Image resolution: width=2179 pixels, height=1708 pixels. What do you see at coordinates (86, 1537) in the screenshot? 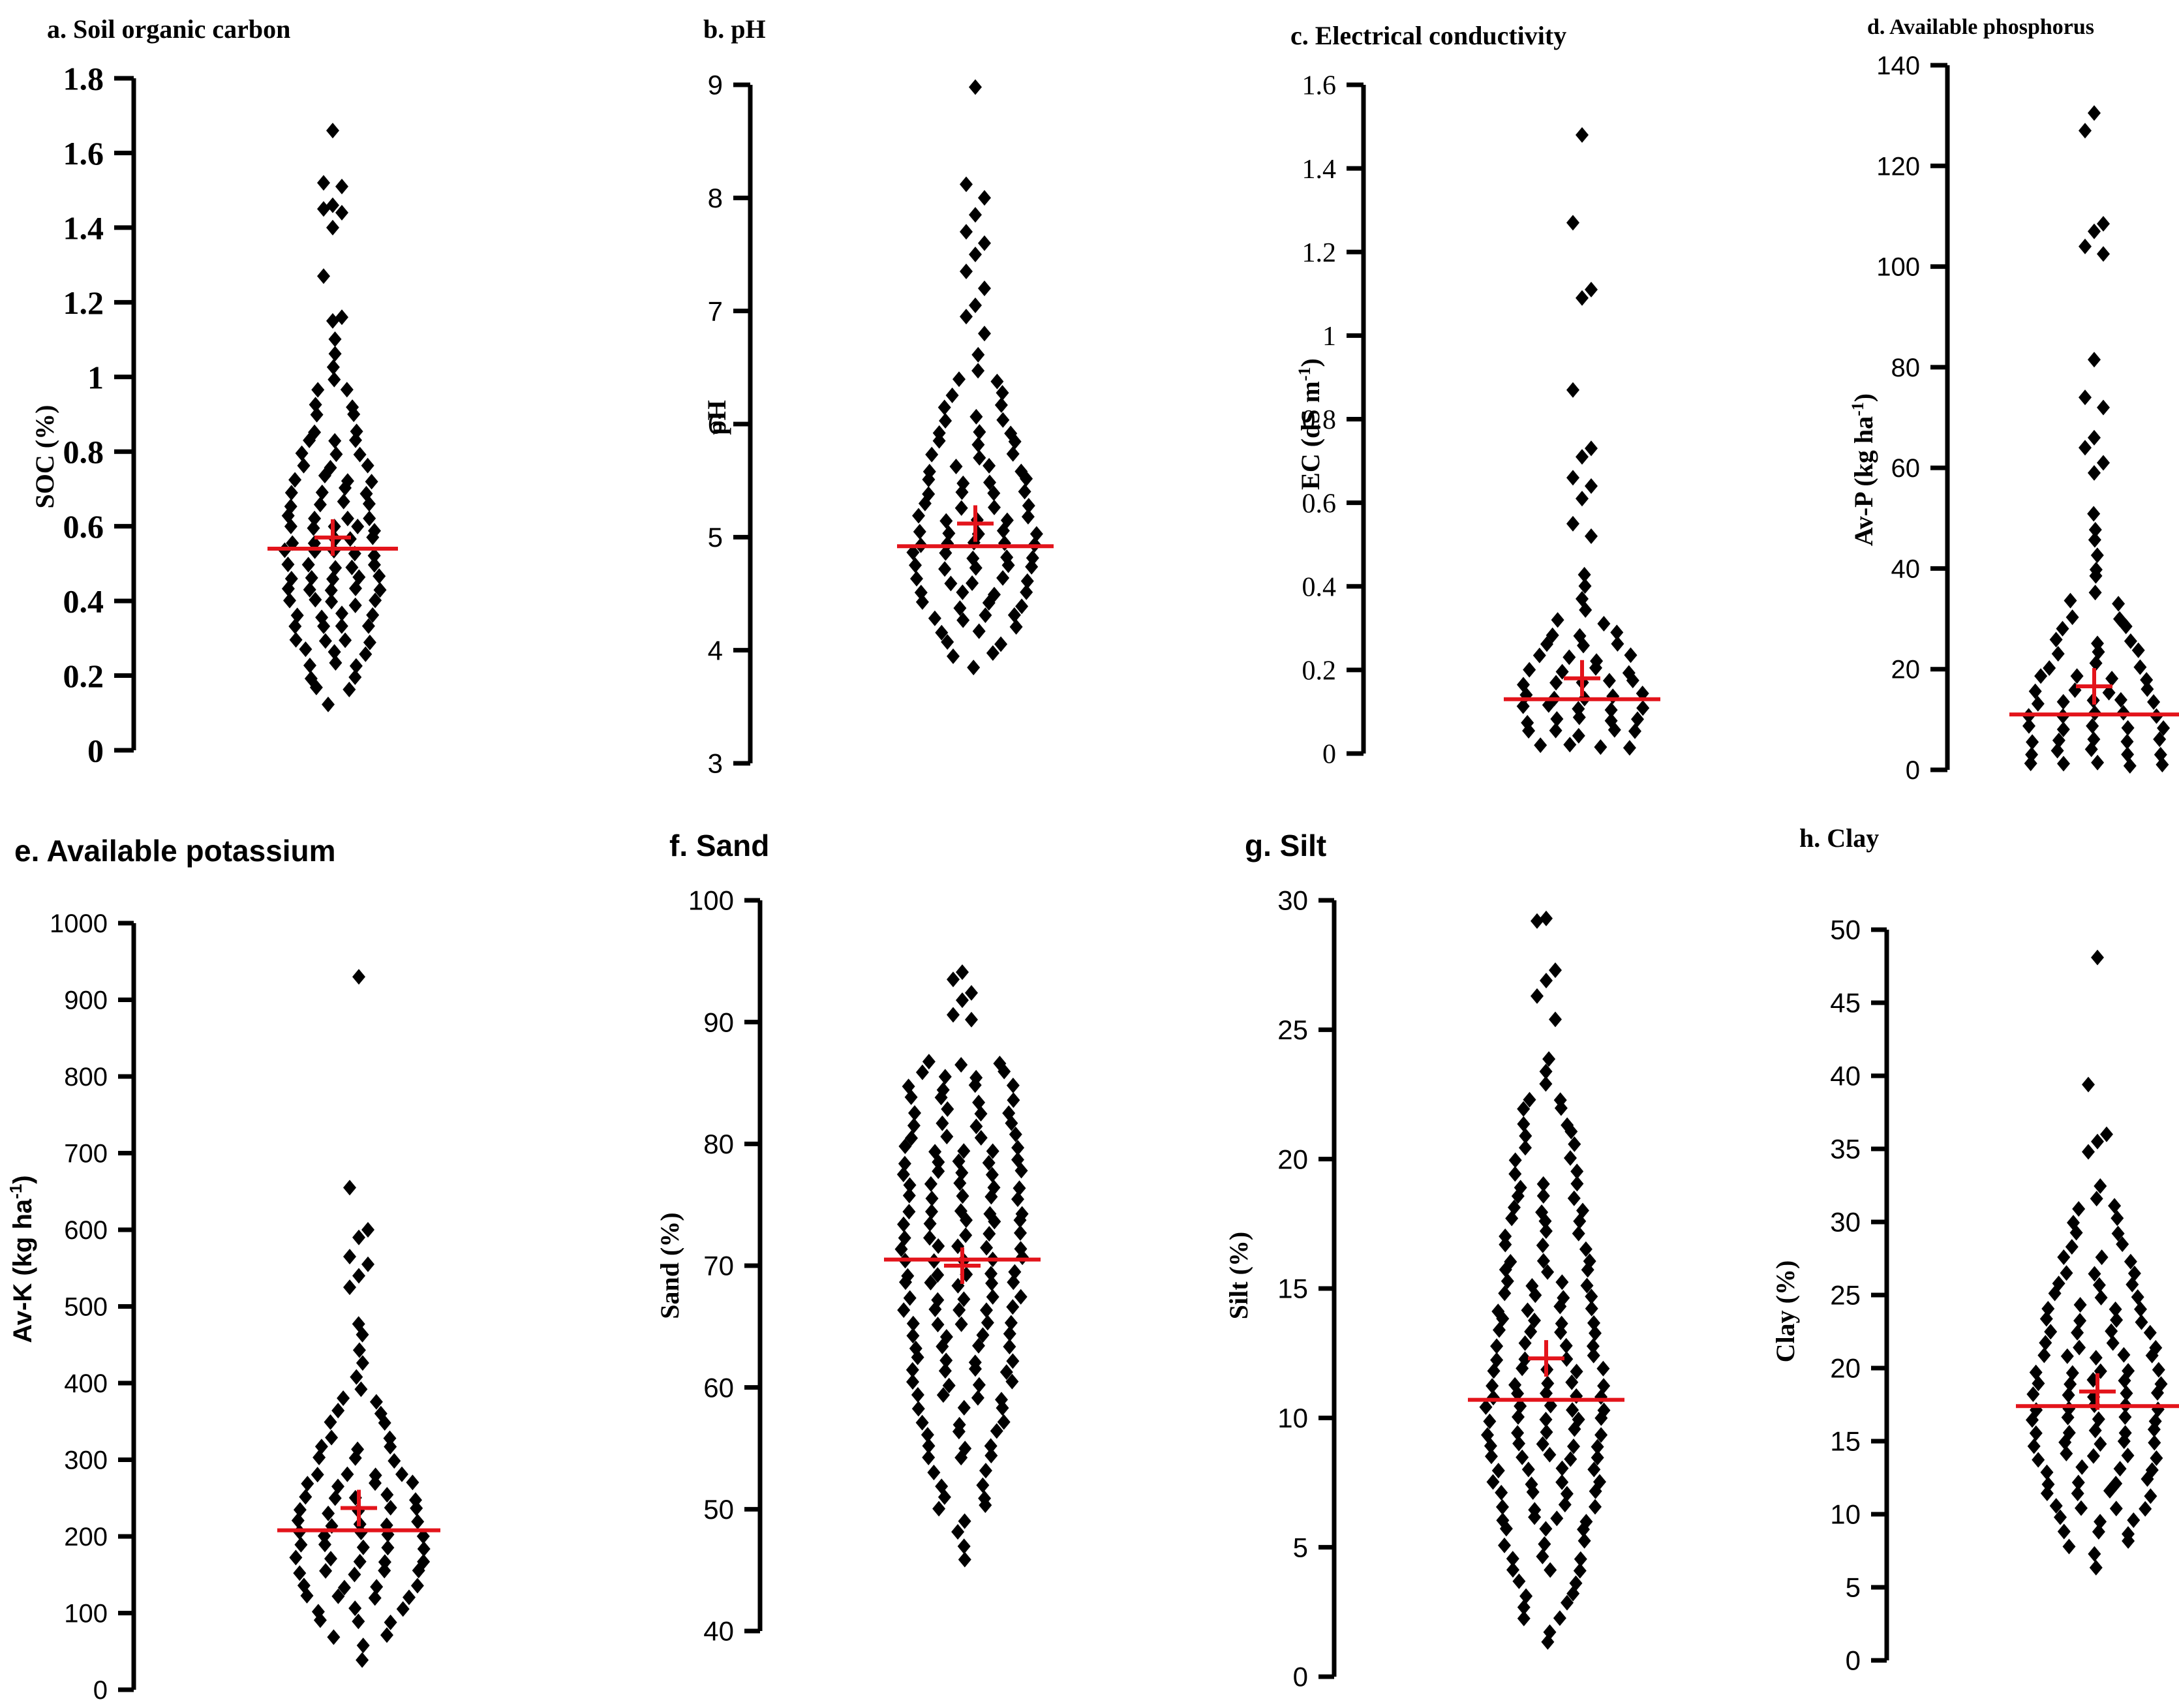
I see `y-tick-label: 200` at bounding box center [86, 1537].